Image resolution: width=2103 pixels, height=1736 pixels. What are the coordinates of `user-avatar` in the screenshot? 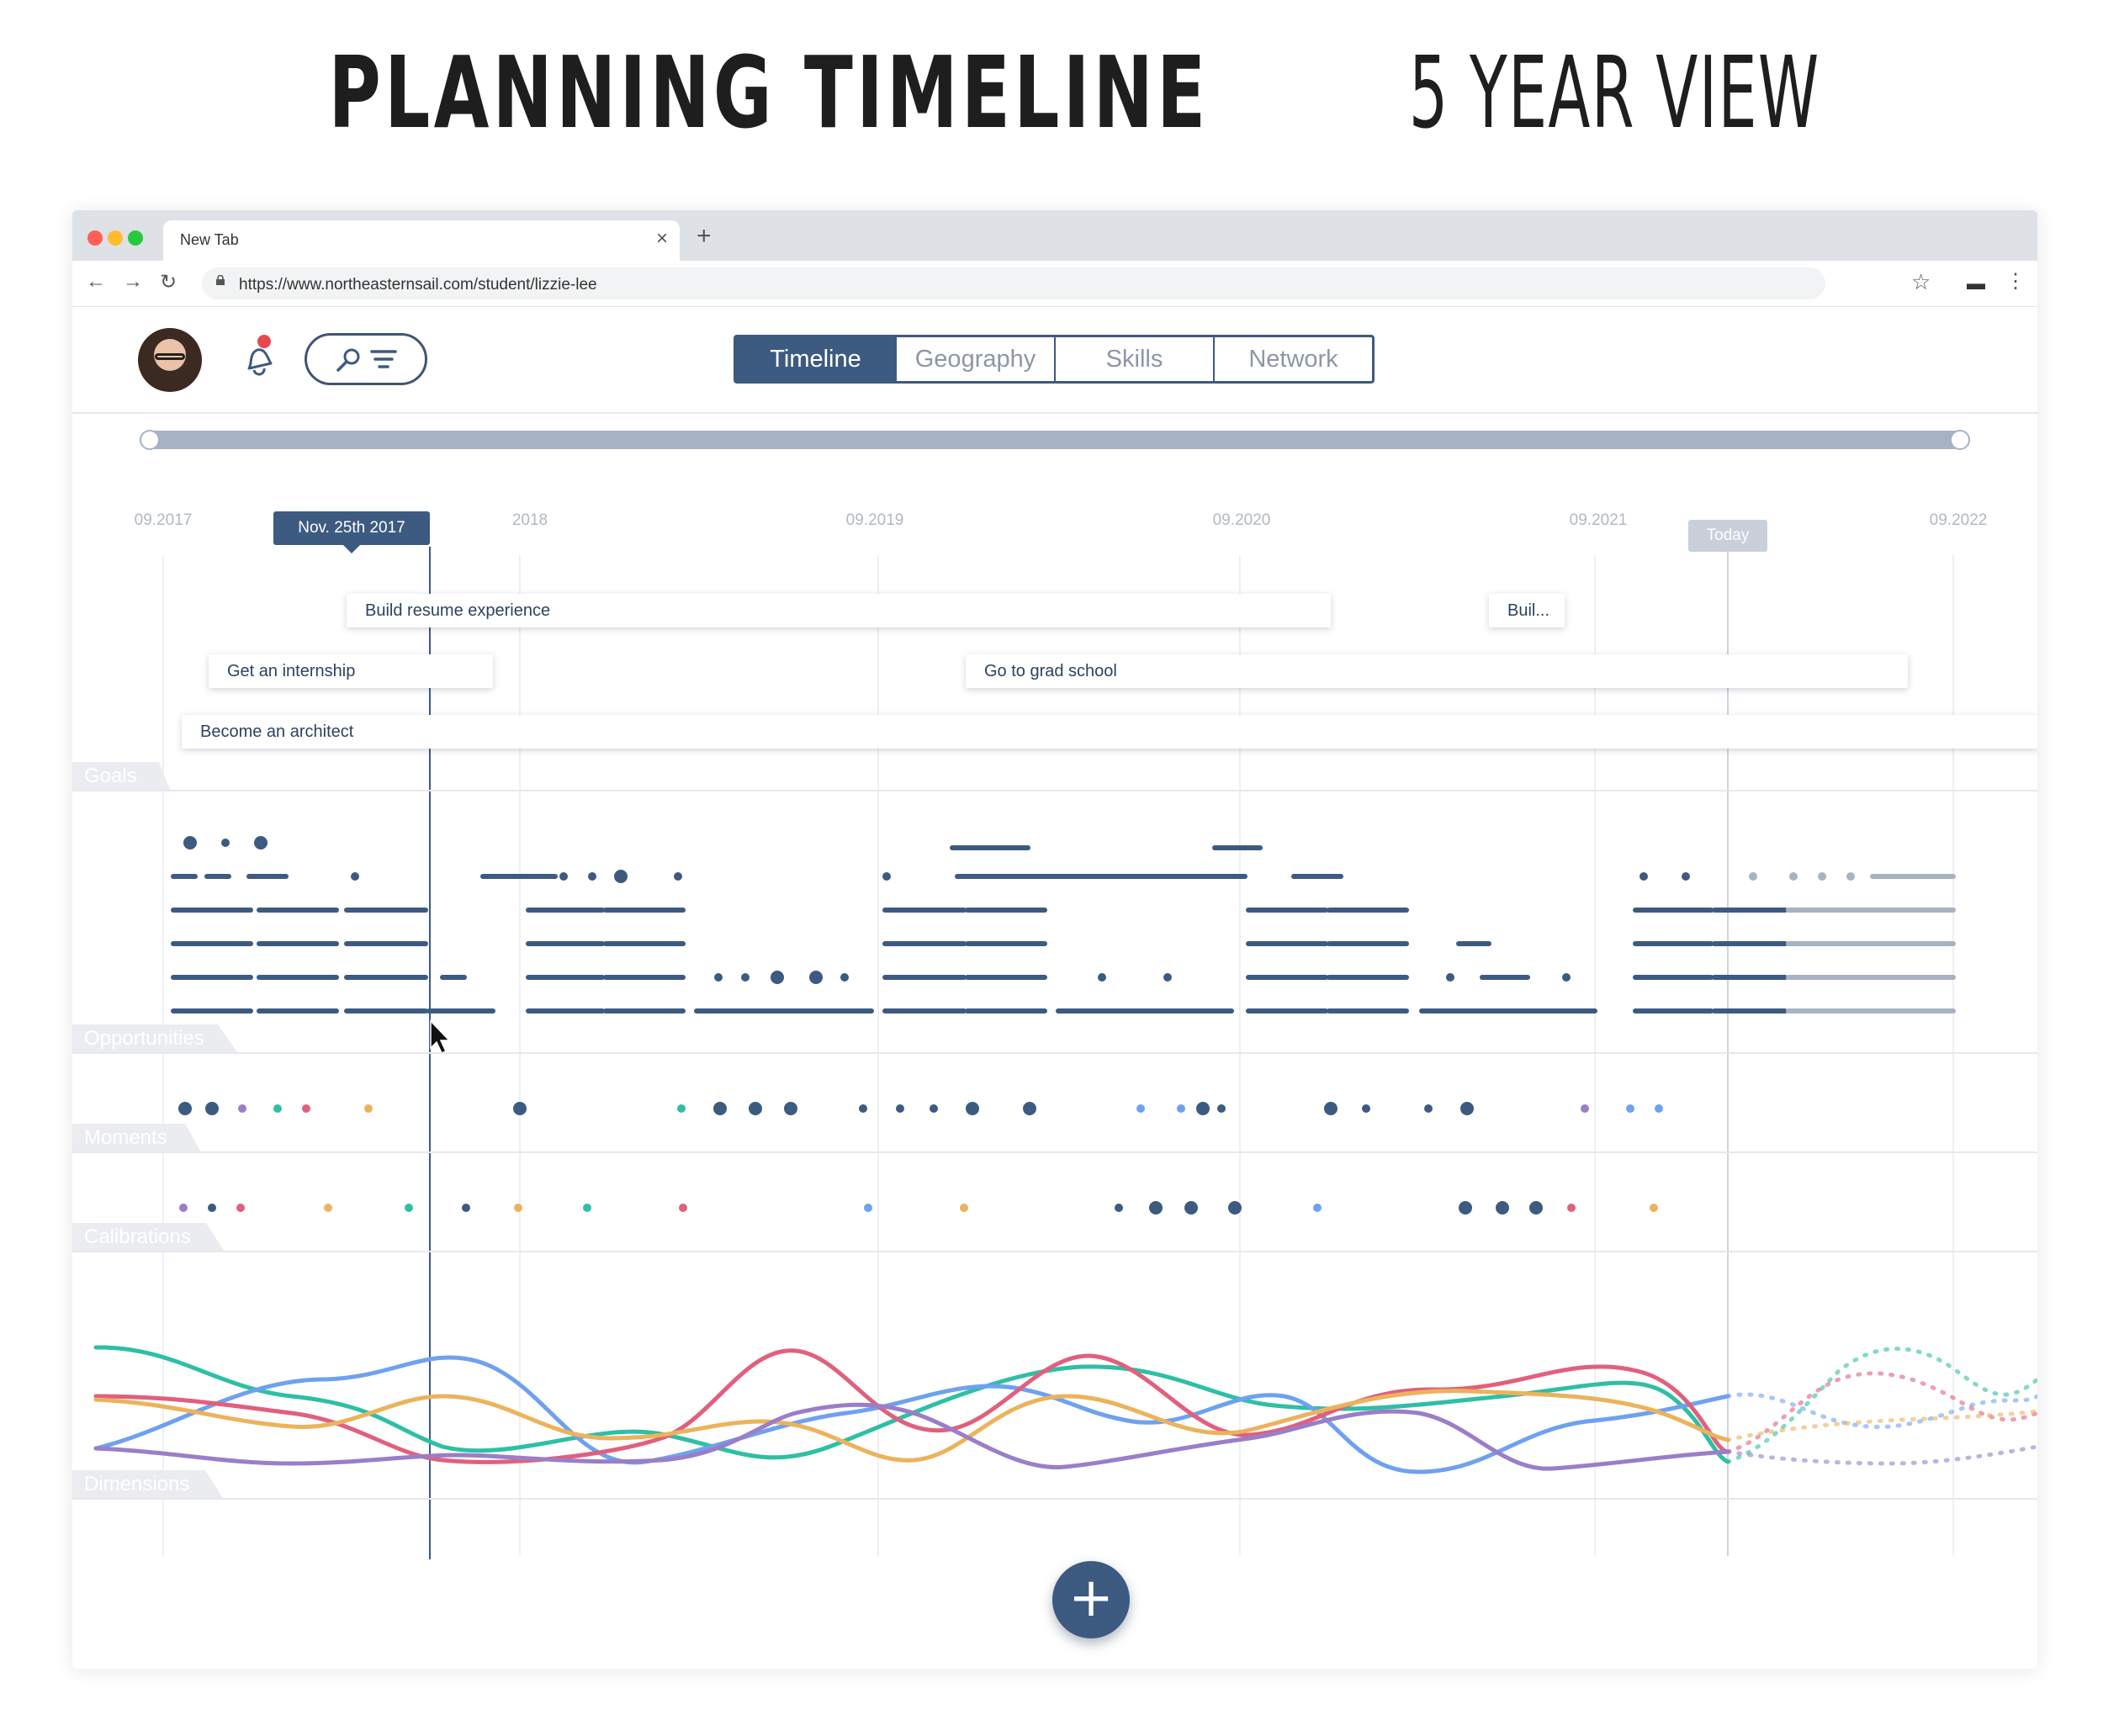 It's located at (170, 360).